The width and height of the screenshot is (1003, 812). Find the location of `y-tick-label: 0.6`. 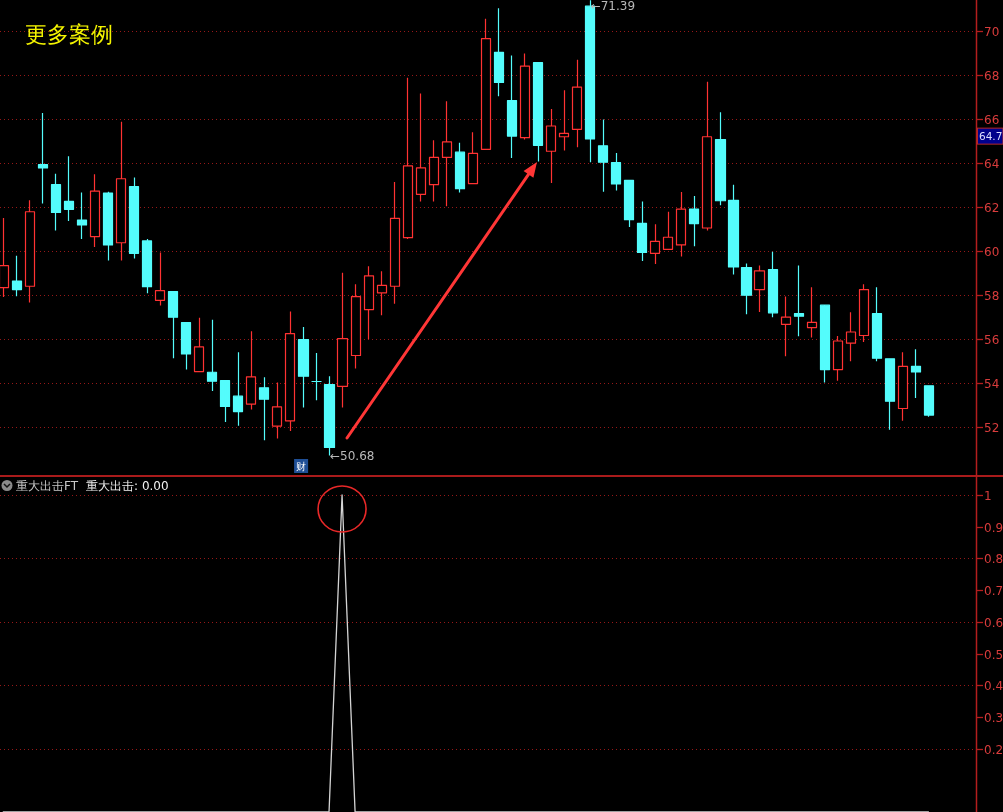

y-tick-label: 0.6 is located at coordinates (993, 622).